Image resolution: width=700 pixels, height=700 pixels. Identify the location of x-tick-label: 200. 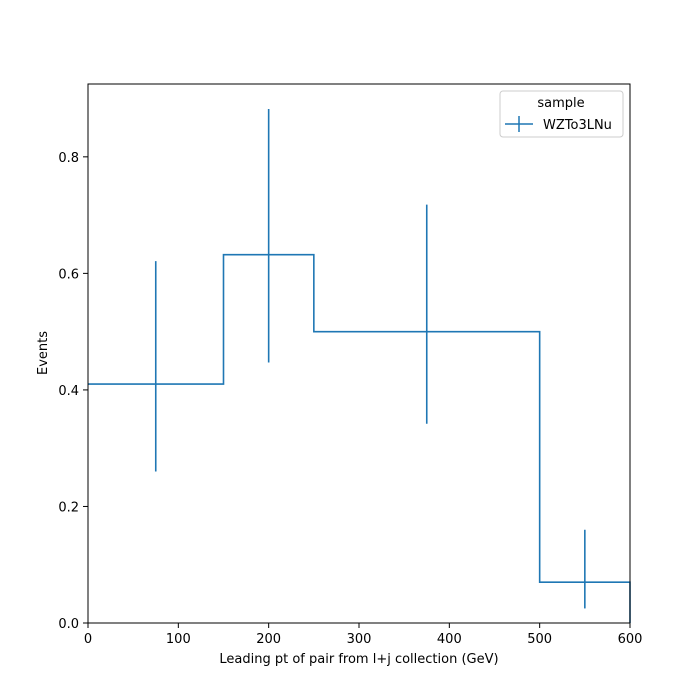
(268, 639).